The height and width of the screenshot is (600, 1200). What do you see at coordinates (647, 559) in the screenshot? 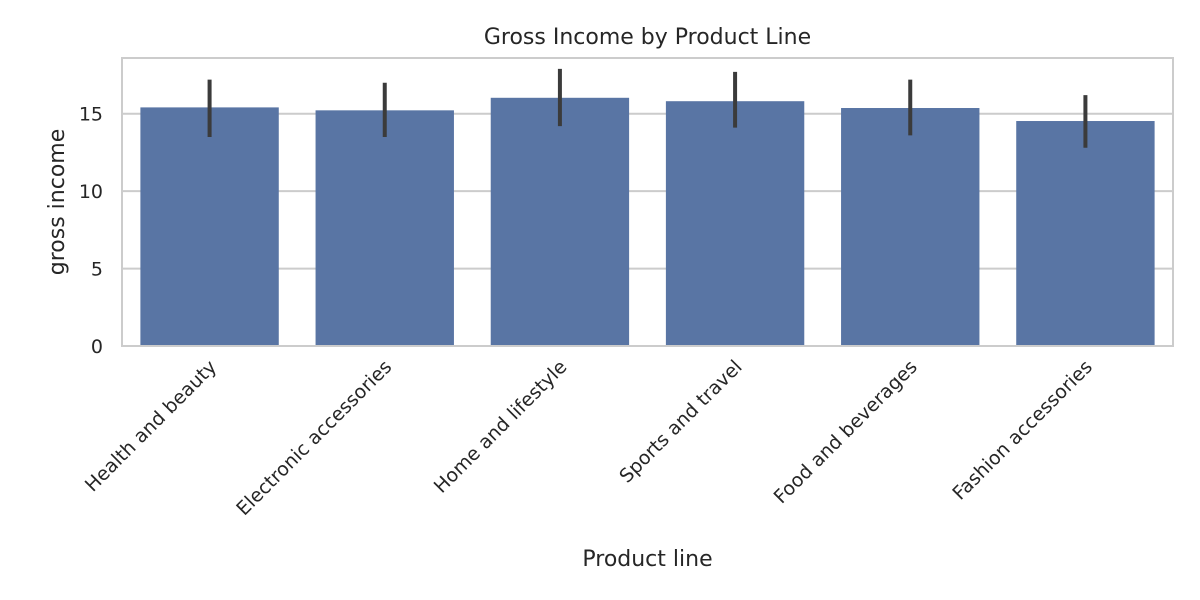
I see `x-axis-label: Product line` at bounding box center [647, 559].